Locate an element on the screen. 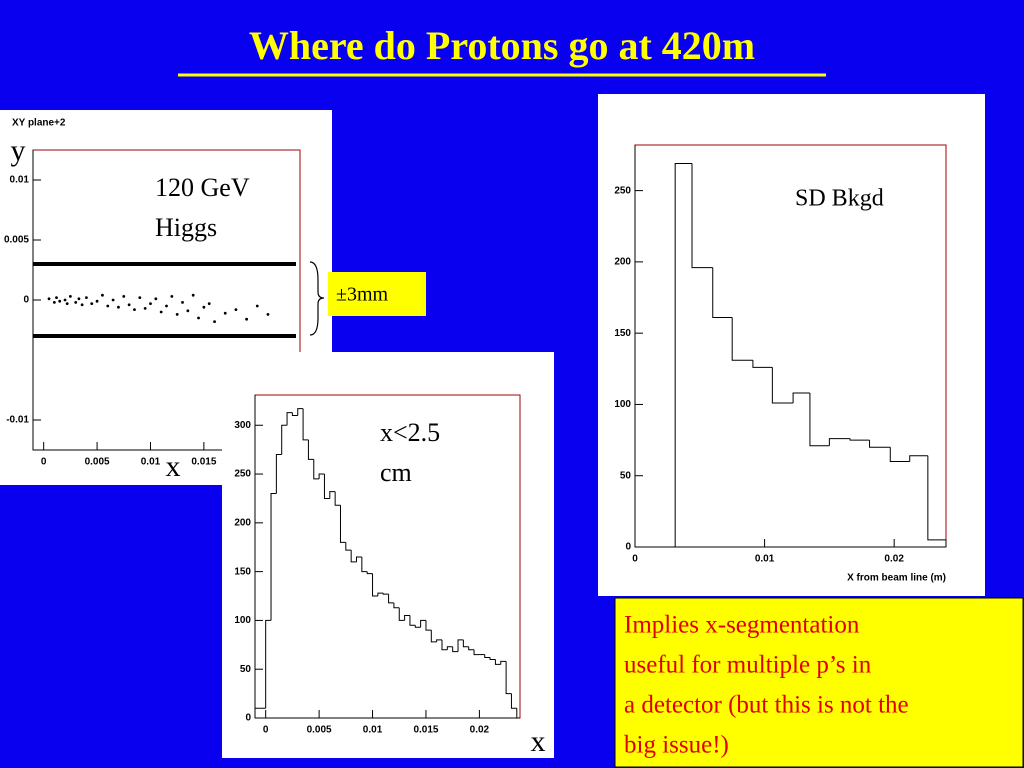 This screenshot has height=768, width=1024. y-tick-label: -0.01 is located at coordinates (17, 420).